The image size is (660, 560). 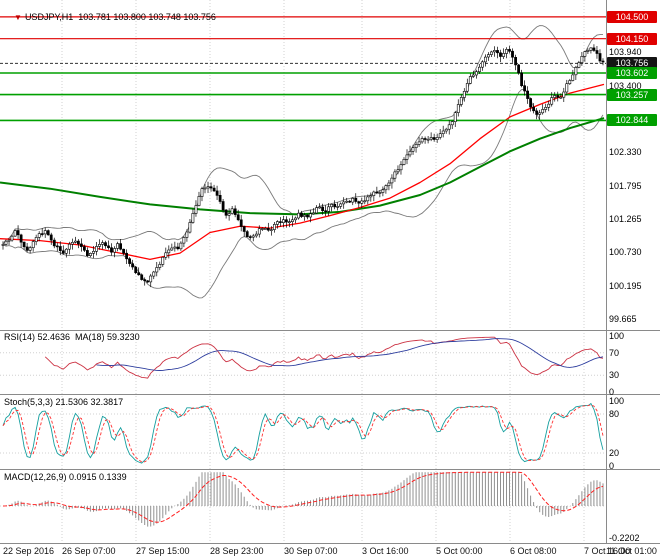 What do you see at coordinates (65, 477) in the screenshot?
I see `macd-panel-header: MACD(12,26,9) 0.0915 0.1339` at bounding box center [65, 477].